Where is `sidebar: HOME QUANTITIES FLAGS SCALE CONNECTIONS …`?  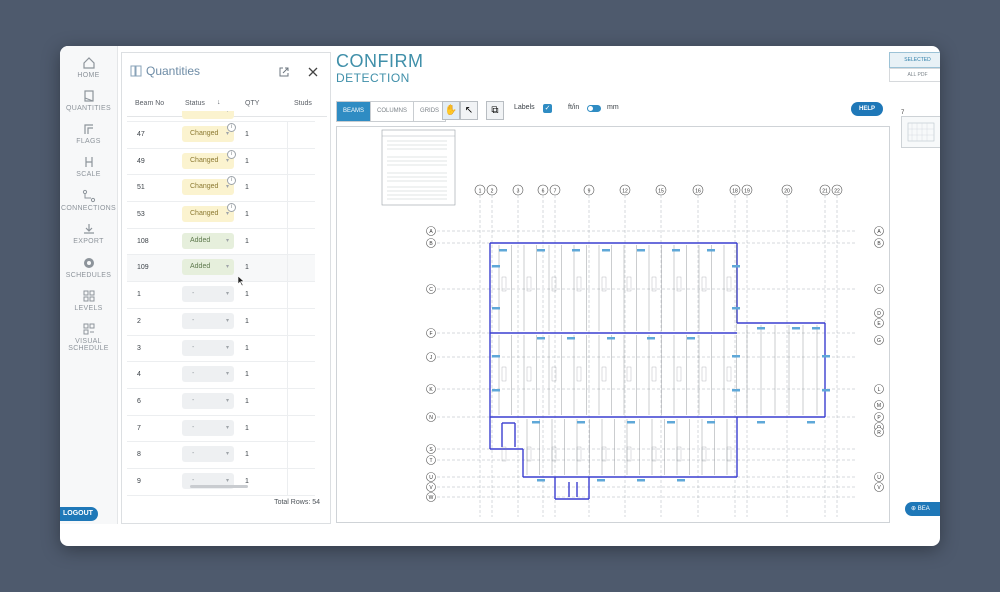 sidebar: HOME QUANTITIES FLAGS SCALE CONNECTIONS … is located at coordinates (89, 285).